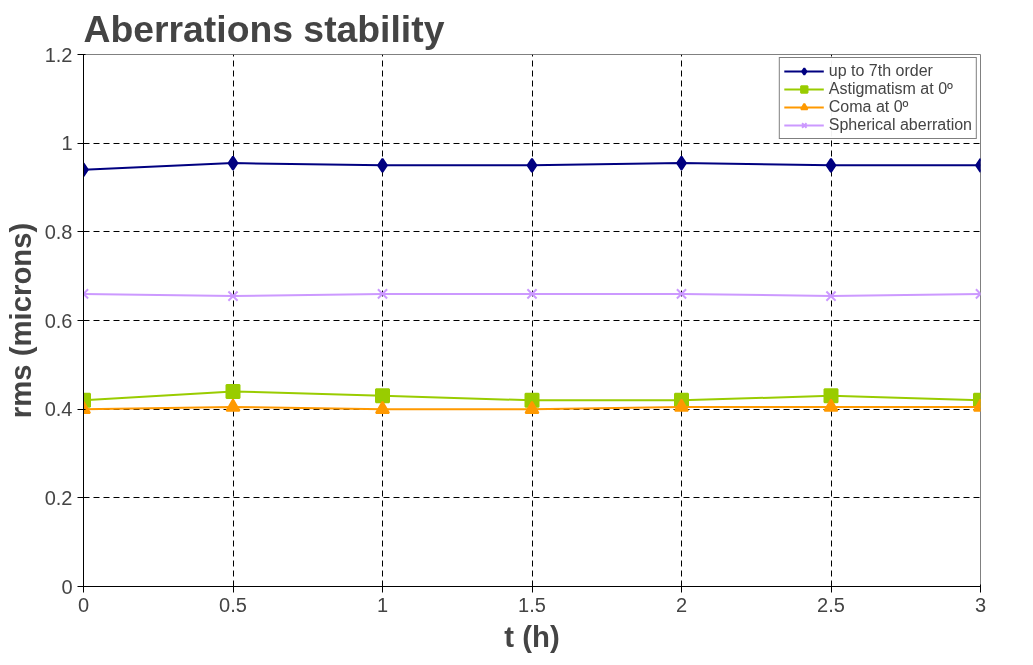  Describe the element at coordinates (382, 604) in the screenshot. I see `x-tick-label: 1` at that location.